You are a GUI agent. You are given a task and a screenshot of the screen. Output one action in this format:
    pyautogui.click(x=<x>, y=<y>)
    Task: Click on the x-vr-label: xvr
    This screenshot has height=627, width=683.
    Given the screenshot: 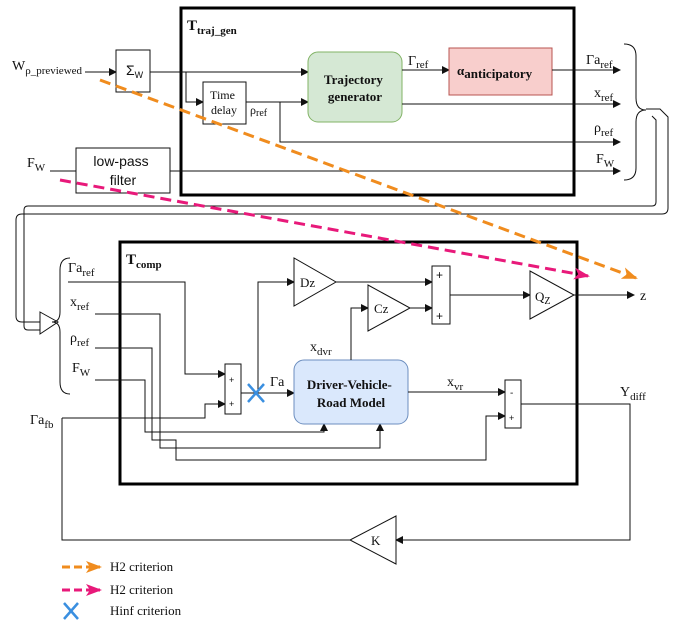 What is the action you would take?
    pyautogui.click(x=455, y=384)
    